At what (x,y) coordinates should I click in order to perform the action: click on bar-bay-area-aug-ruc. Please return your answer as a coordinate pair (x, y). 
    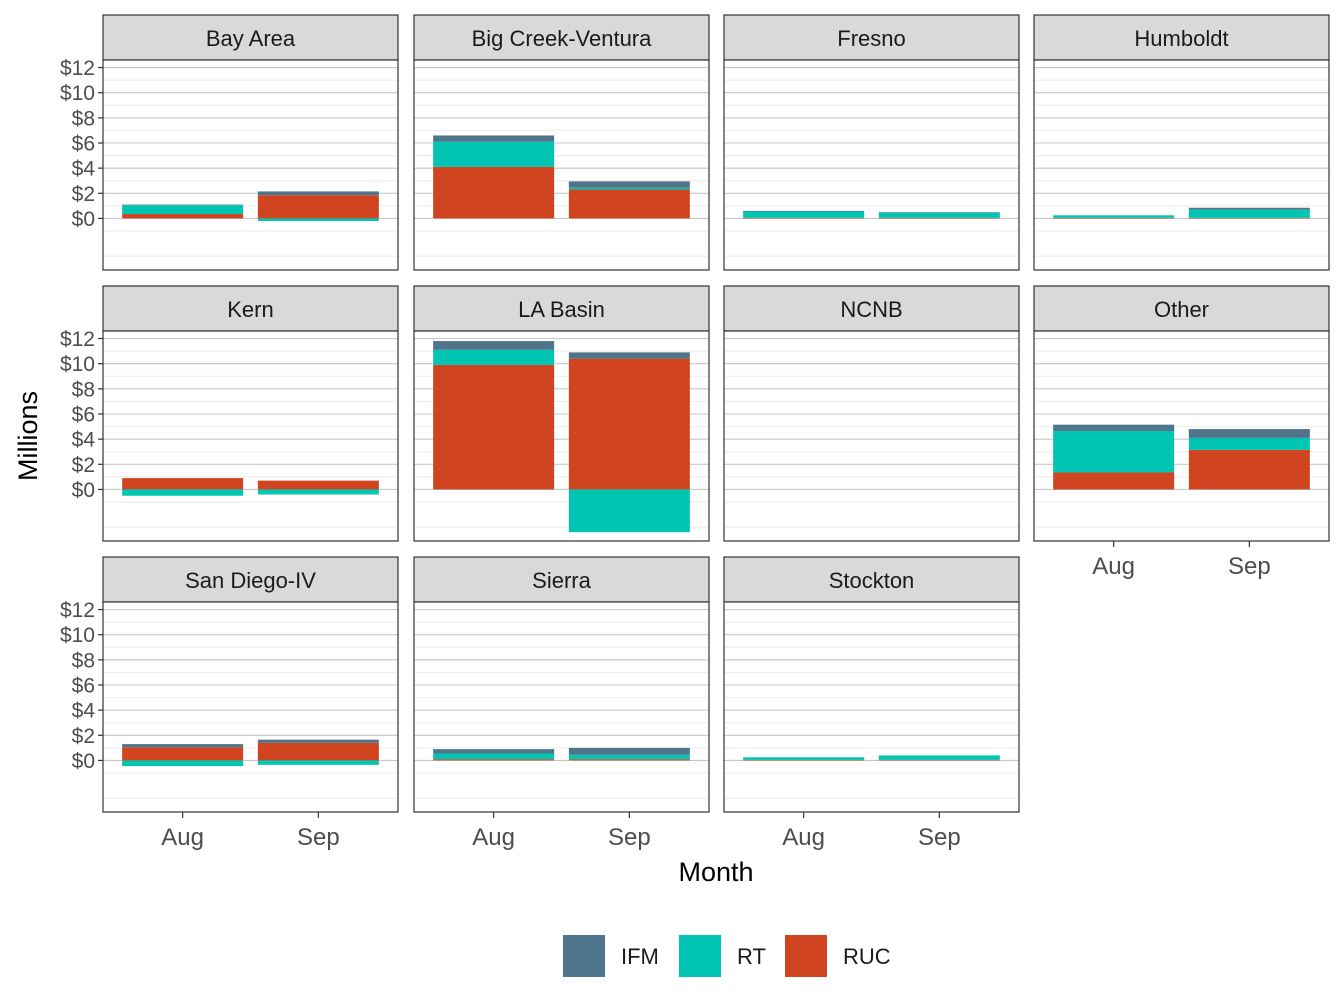
    Looking at the image, I should click on (183, 216).